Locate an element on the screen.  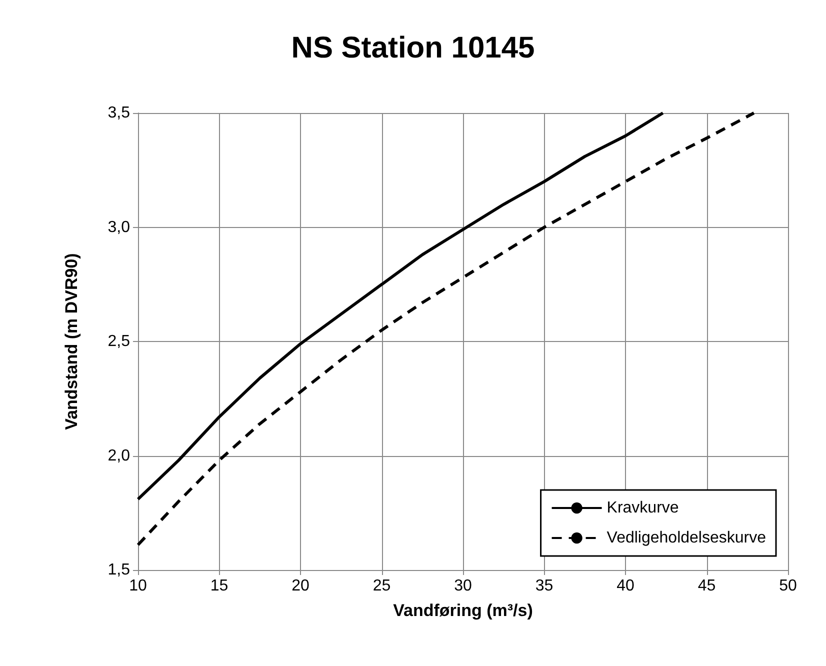
y-axis-title: Vandstand (m DVR90) is located at coordinates (71, 341).